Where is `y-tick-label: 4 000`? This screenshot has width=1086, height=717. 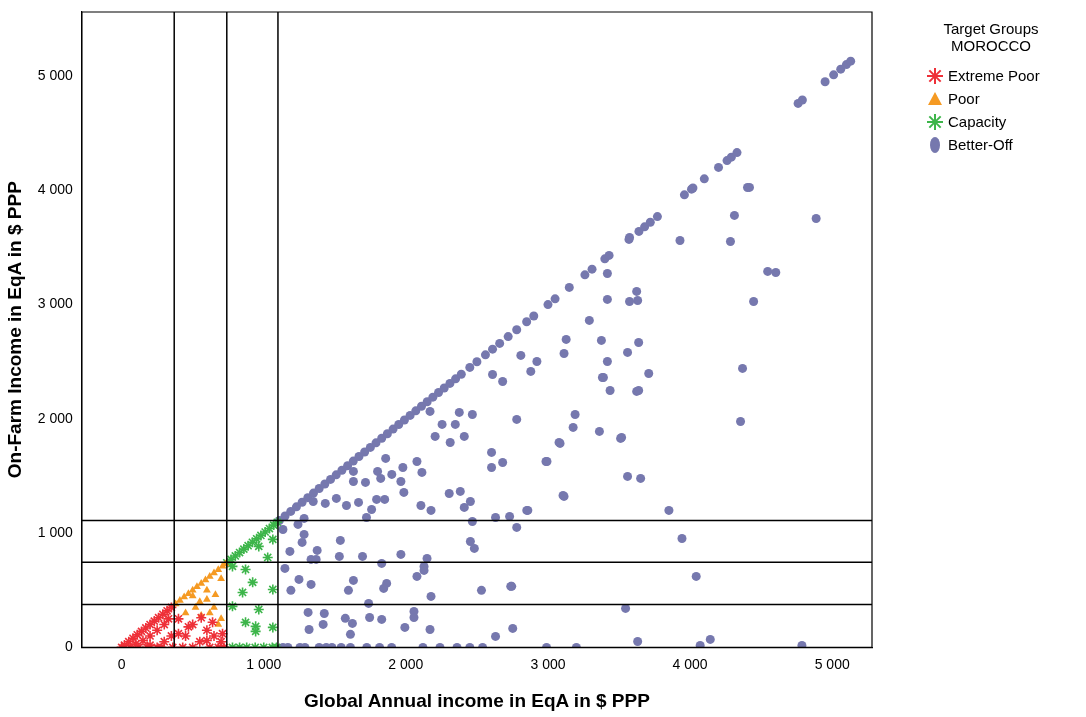 y-tick-label: 4 000 is located at coordinates (55, 189).